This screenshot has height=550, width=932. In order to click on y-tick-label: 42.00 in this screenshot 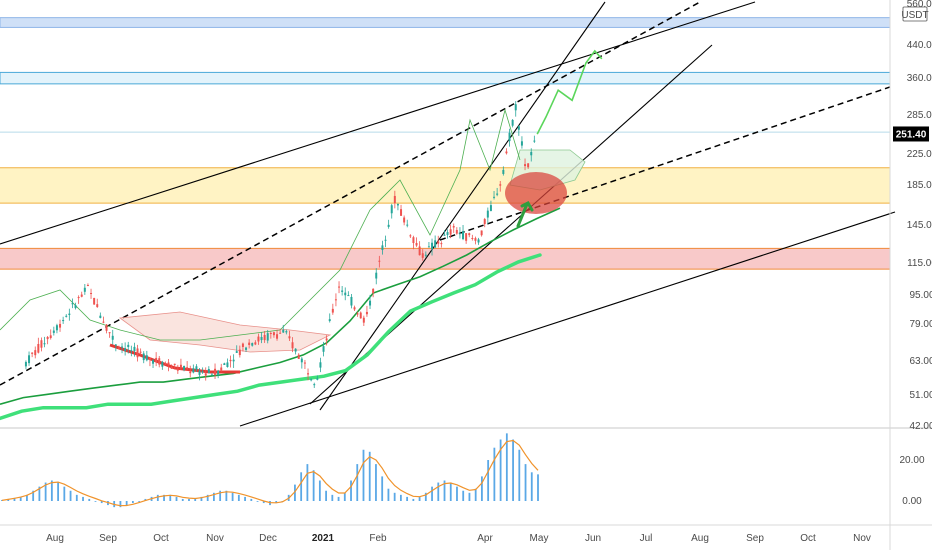, I will do `click(920, 426)`.